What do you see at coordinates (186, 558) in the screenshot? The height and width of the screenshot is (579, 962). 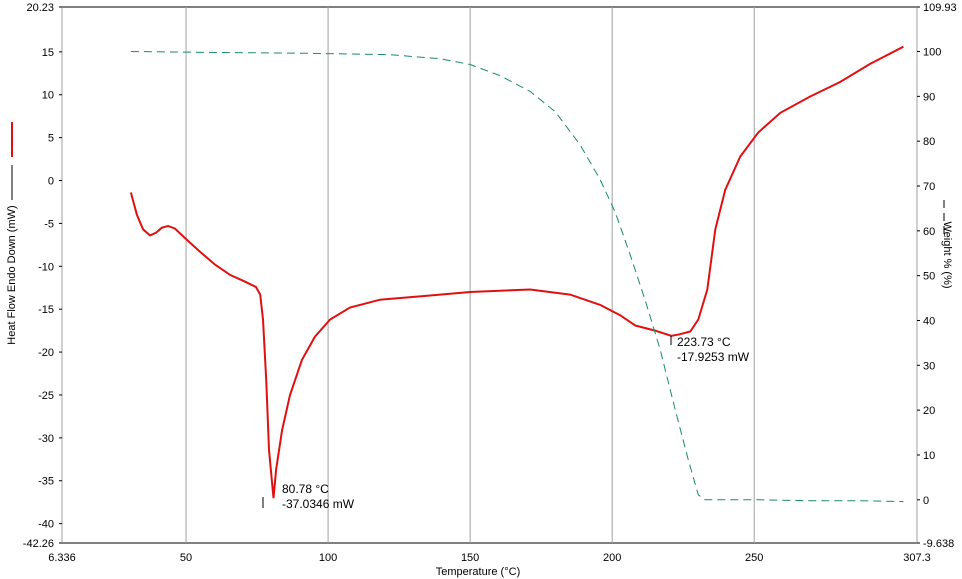 I see `x-tick-label: 50` at bounding box center [186, 558].